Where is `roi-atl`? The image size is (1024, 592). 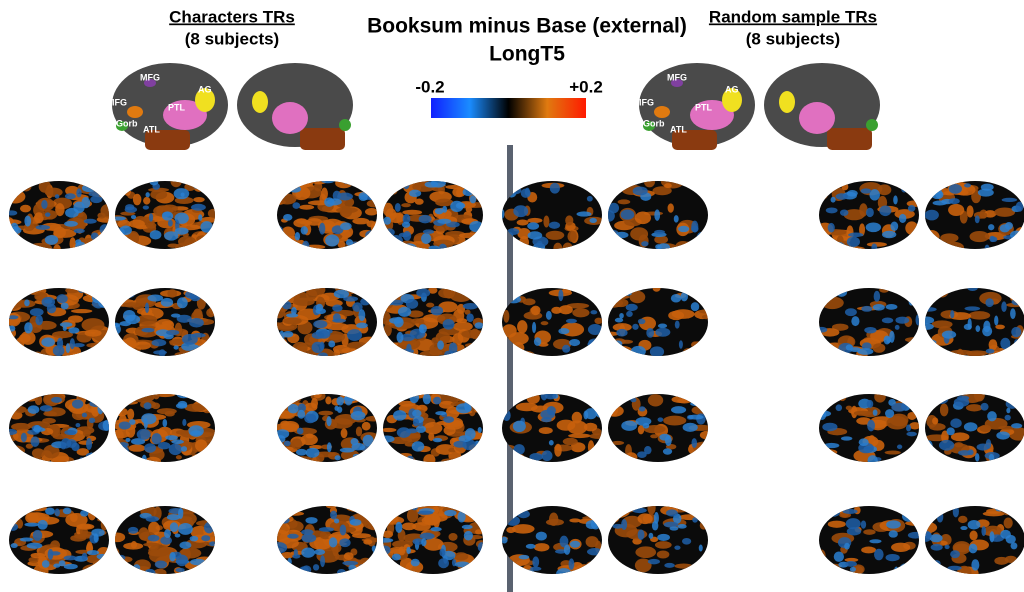 roi-atl is located at coordinates (694, 140).